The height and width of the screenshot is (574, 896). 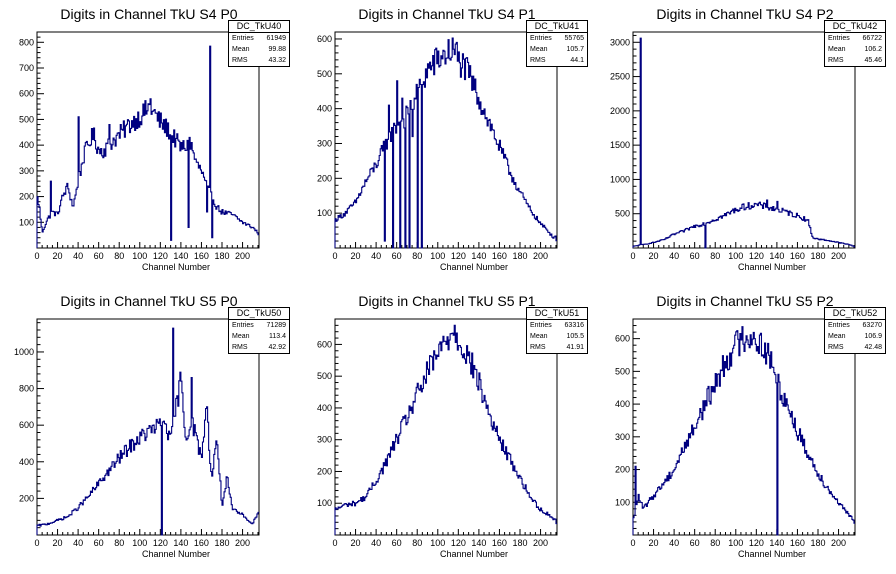 I want to click on chart-title: Digits in Channel TkU S5 P1, so click(x=447, y=301).